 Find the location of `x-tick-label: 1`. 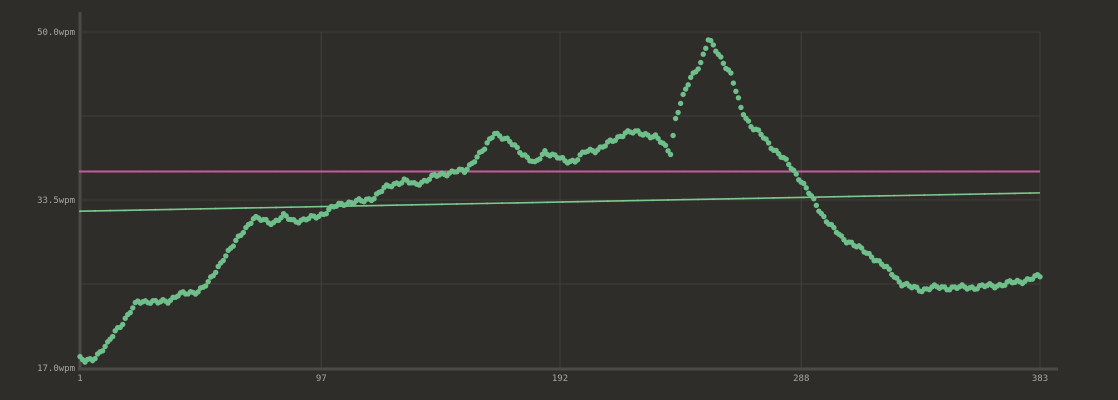

x-tick-label: 1 is located at coordinates (79, 379).